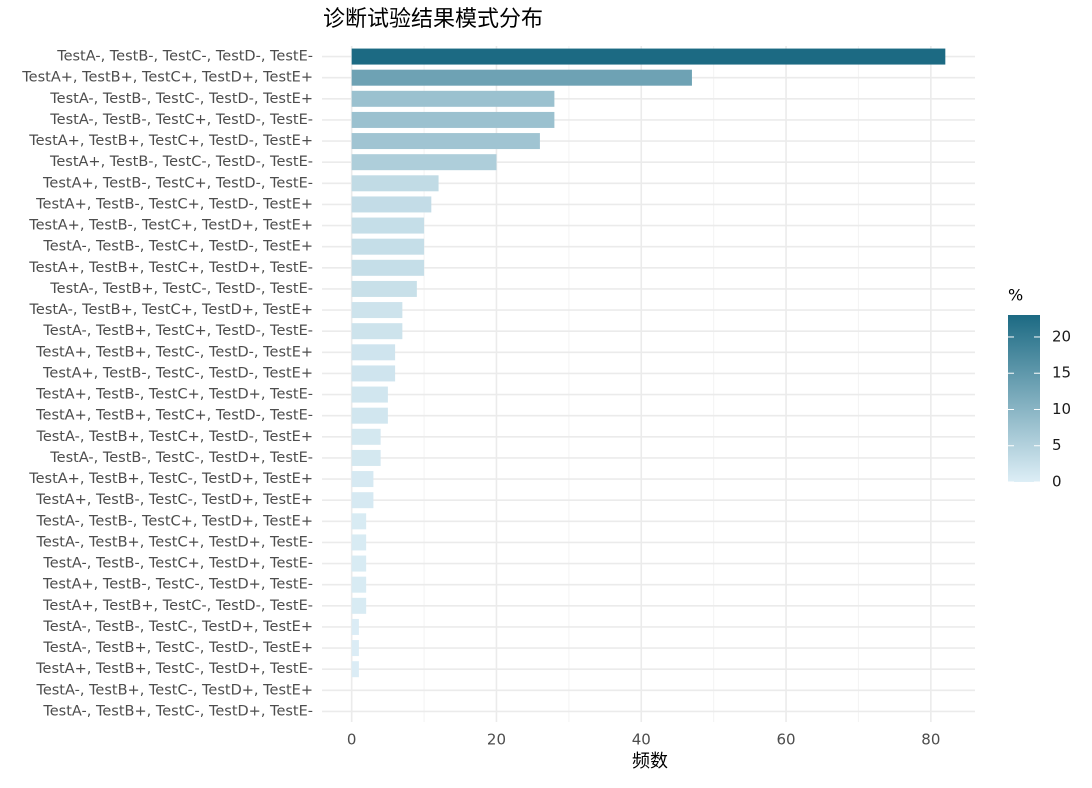 Image resolution: width=1092 pixels, height=788 pixels. What do you see at coordinates (174, 395) in the screenshot?
I see `y-tick-label: TestA+, TestB-, TestC+, TestD+, TestE-` at bounding box center [174, 395].